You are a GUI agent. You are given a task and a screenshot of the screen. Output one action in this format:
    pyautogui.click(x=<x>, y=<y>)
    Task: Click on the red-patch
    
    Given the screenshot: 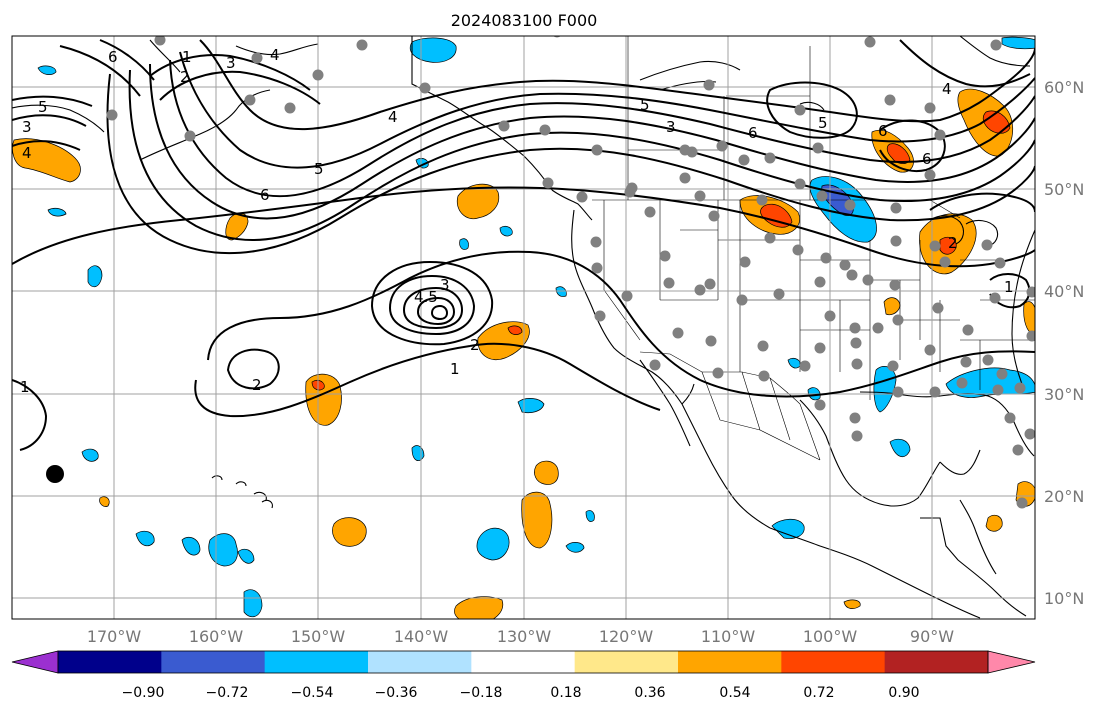 What is the action you would take?
    pyautogui.click(x=776, y=215)
    